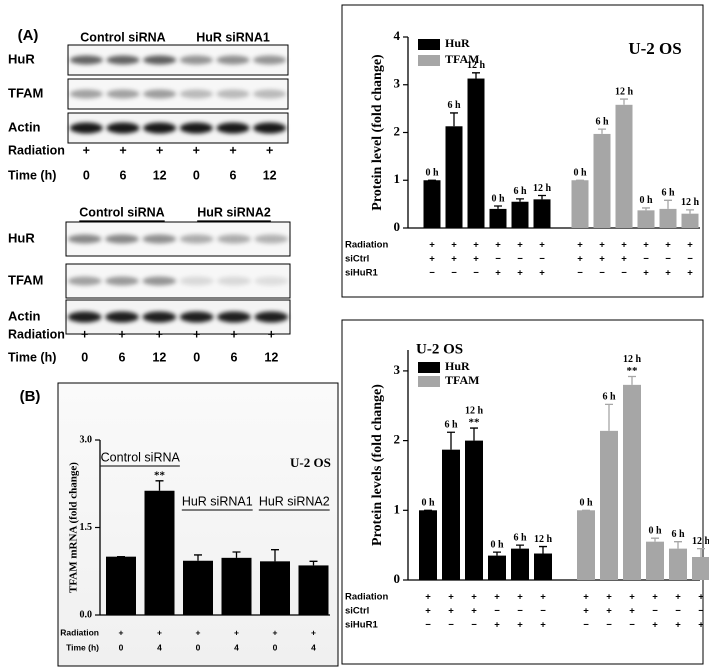 This screenshot has height=671, width=709. Describe the element at coordinates (397, 578) in the screenshot. I see `y-tick-label: 0` at that location.